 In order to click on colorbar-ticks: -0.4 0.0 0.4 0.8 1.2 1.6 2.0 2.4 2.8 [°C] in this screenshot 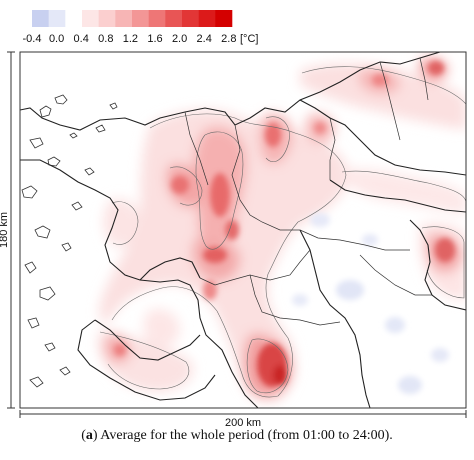, I will do `click(141, 39)`.